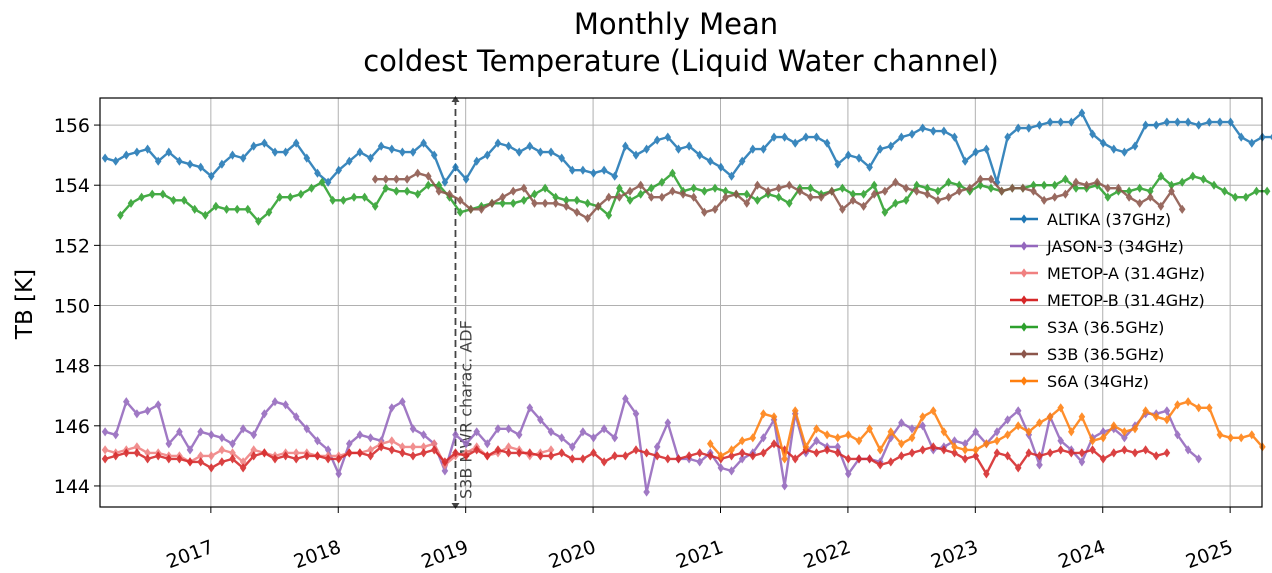 This screenshot has width=1272, height=573. I want to click on legend-item-s6a: S6A (34GHz), so click(1079, 381).